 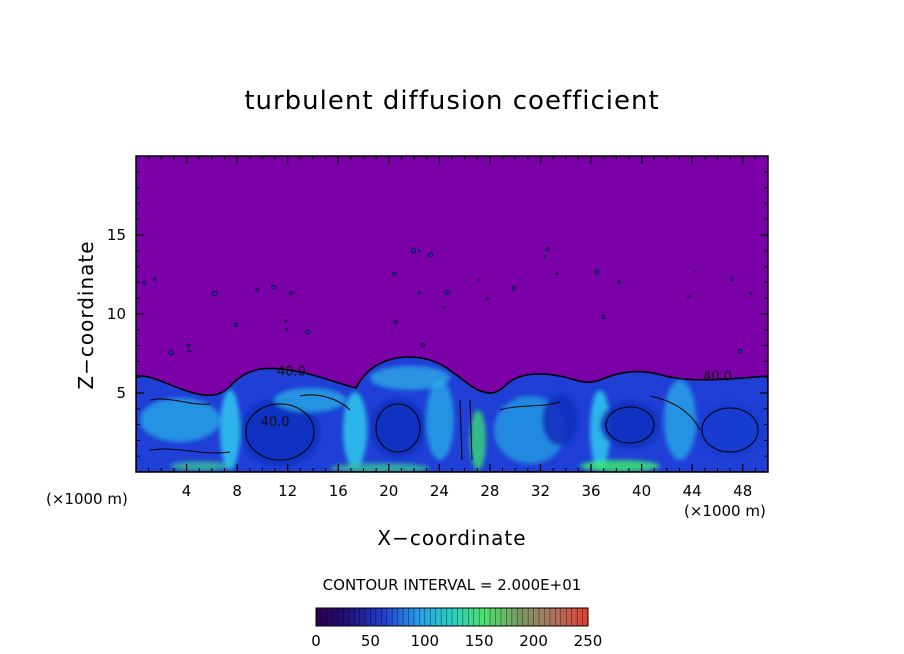 What do you see at coordinates (540, 491) in the screenshot?
I see `x-tick-label: 32` at bounding box center [540, 491].